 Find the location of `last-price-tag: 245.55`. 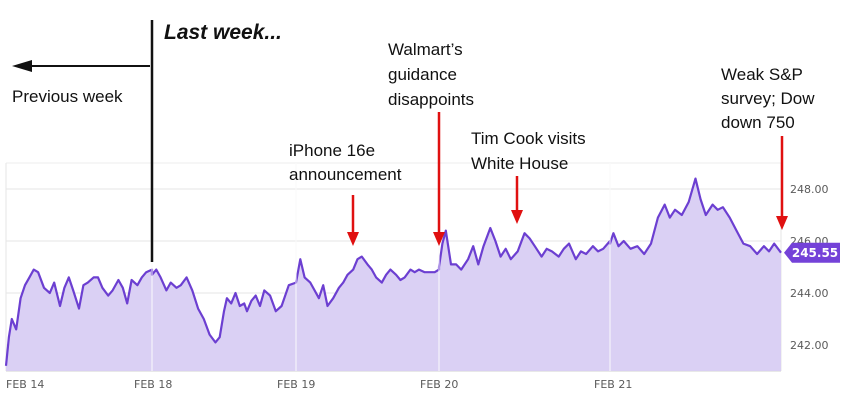

last-price-tag: 245.55 is located at coordinates (812, 252).